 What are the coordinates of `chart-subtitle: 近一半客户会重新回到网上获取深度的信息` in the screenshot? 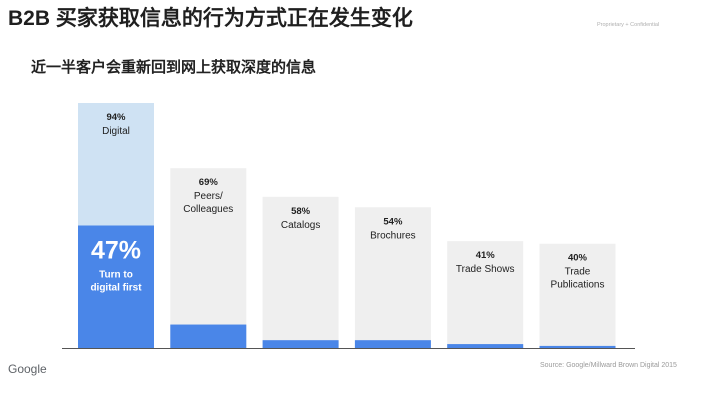 It's located at (174, 67).